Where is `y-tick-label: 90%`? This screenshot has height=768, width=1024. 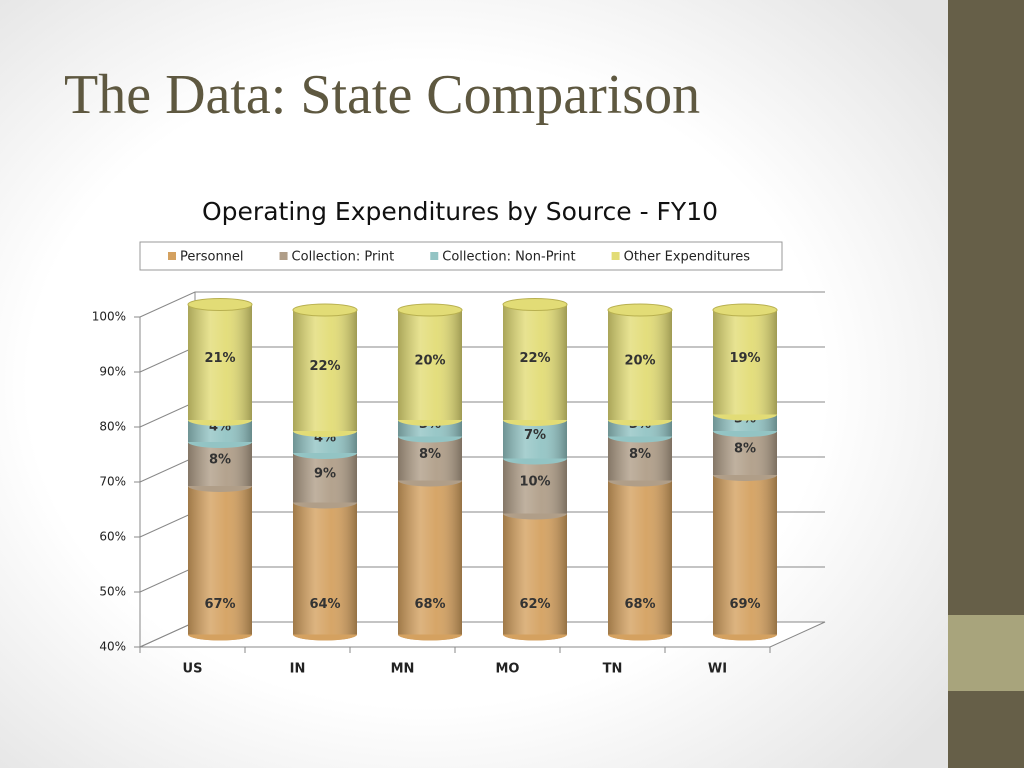 y-tick-label: 90% is located at coordinates (112, 372).